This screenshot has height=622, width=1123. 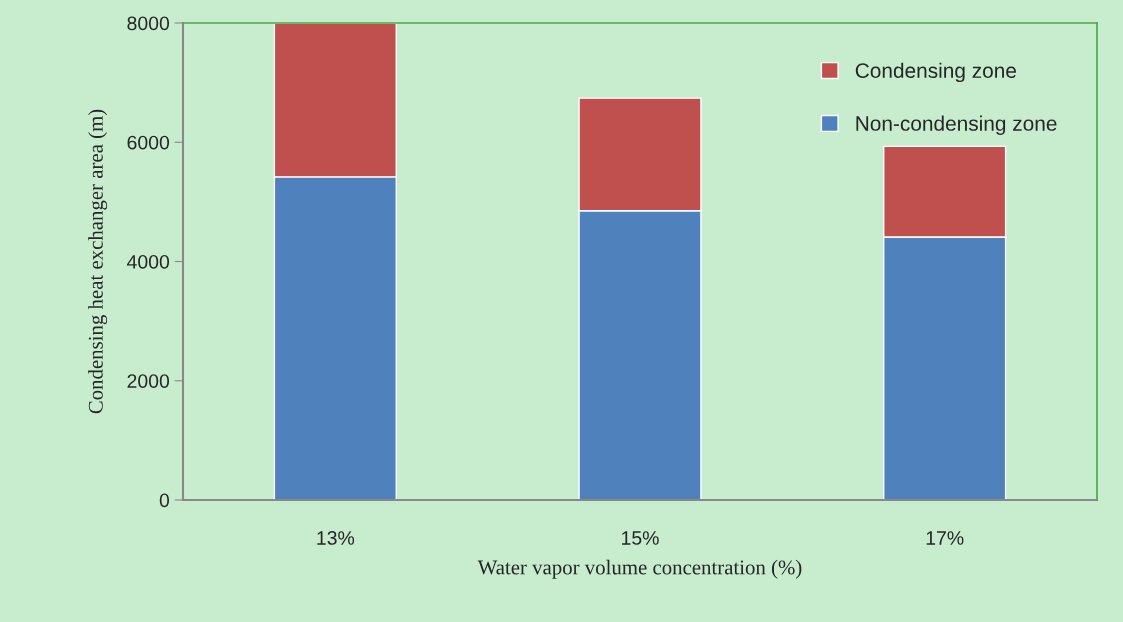 I want to click on x-tick-label: 13%, so click(x=336, y=538).